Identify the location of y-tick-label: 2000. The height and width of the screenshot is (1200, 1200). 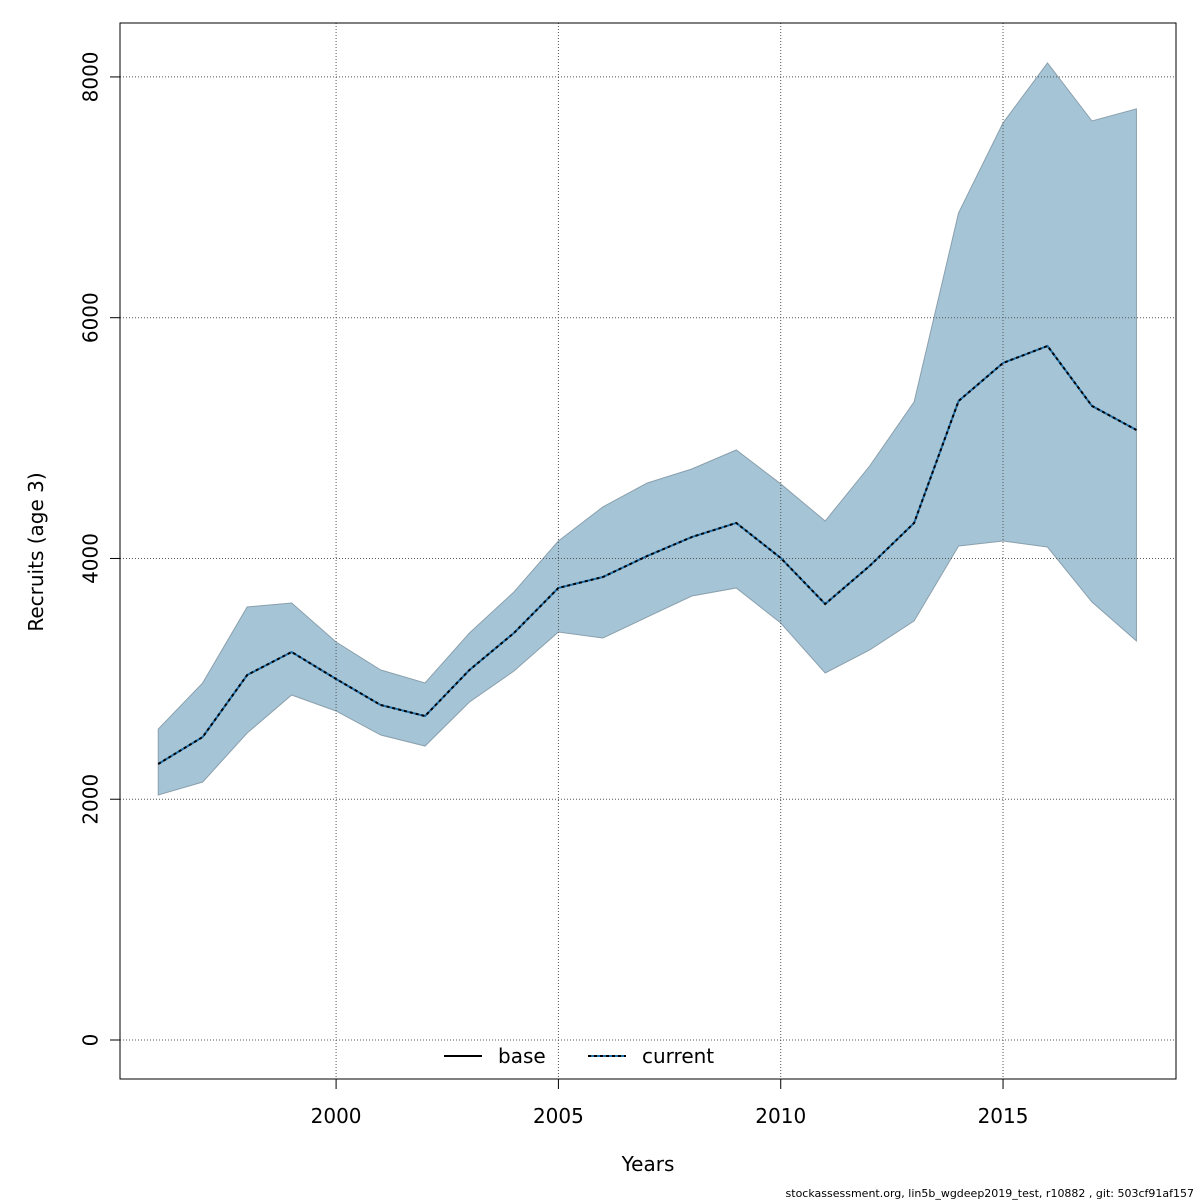
(91, 799).